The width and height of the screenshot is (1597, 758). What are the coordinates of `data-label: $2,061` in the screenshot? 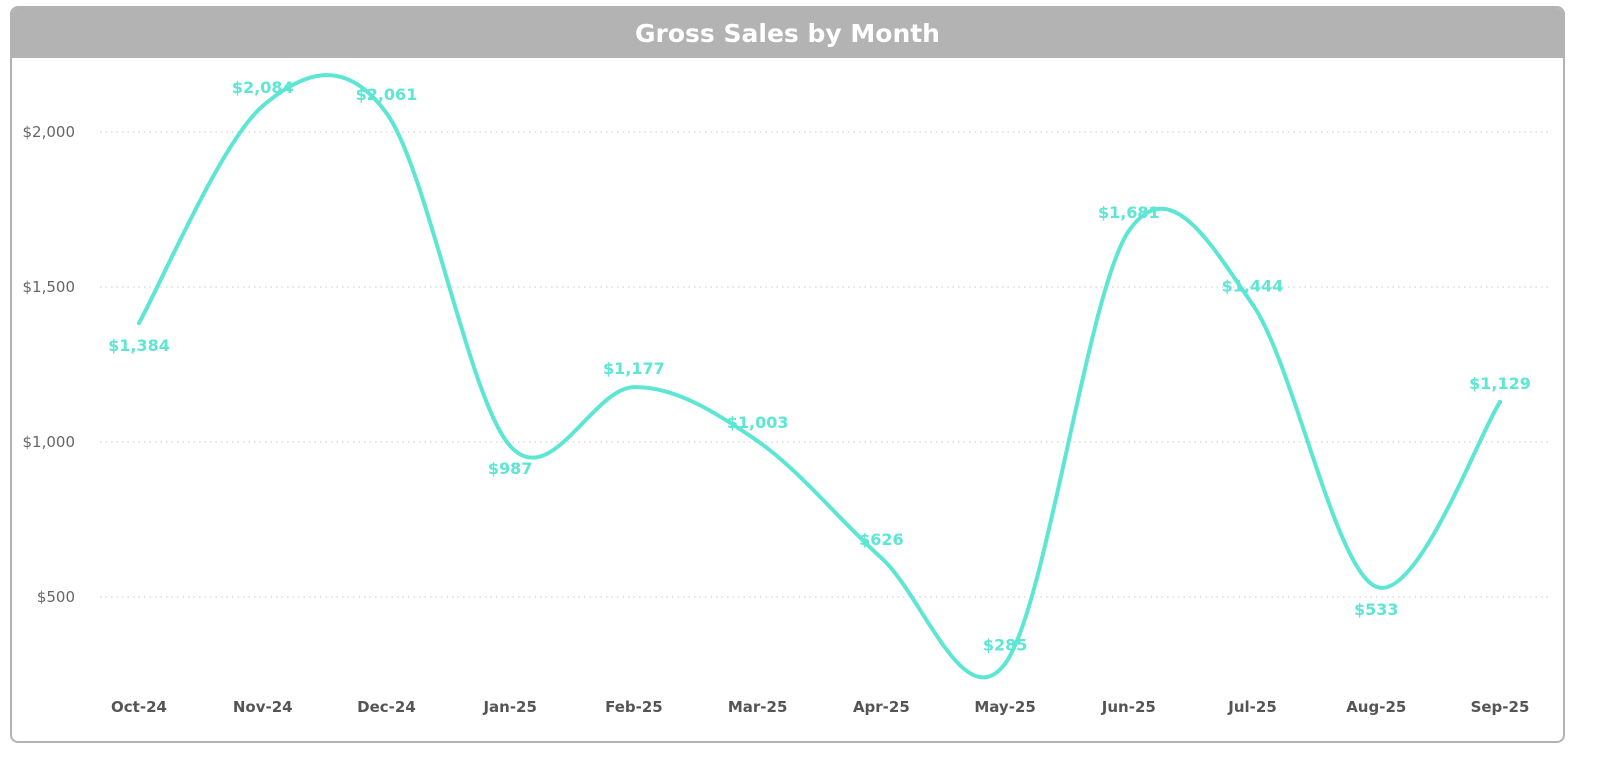 It's located at (387, 94).